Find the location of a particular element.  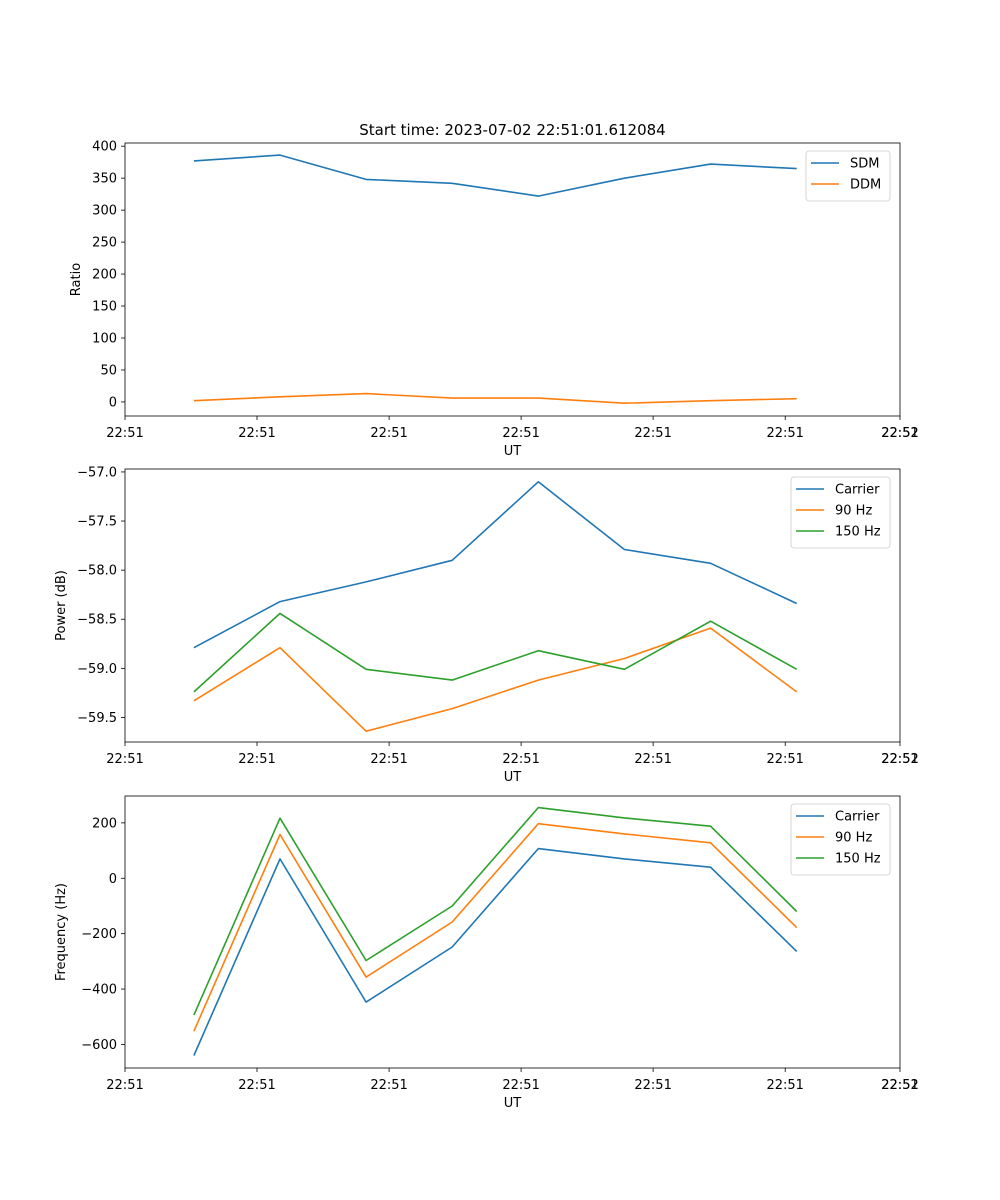

y-axis-label: Frequency (Hz) is located at coordinates (61, 932).